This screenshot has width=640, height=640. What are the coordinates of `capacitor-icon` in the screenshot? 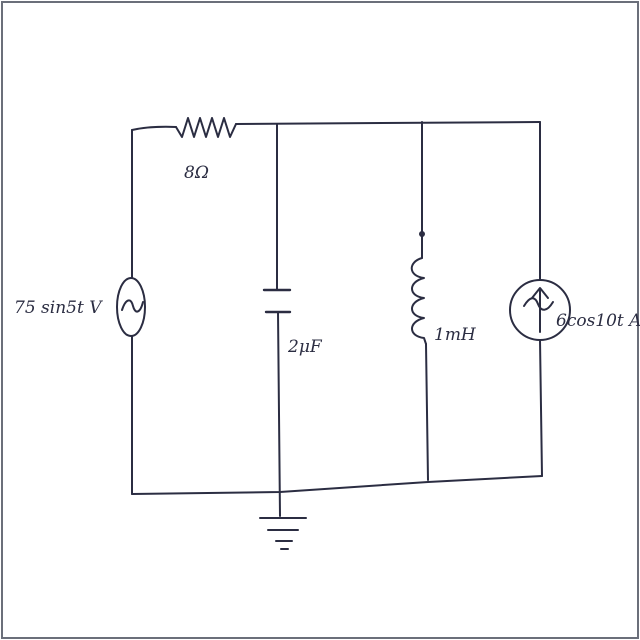 It's located at (277, 301).